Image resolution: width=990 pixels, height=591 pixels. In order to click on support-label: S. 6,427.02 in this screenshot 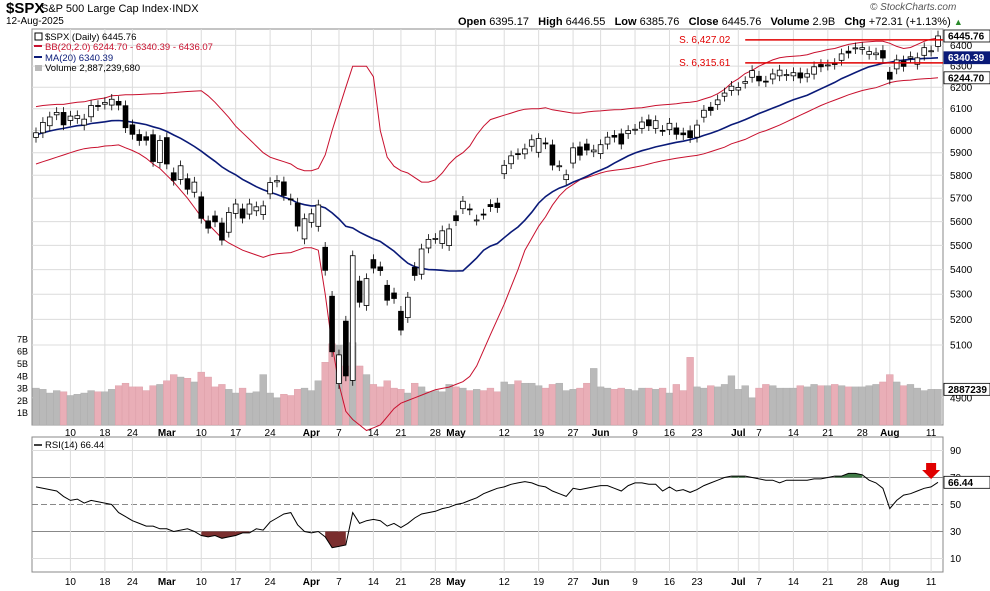, I will do `click(705, 40)`.